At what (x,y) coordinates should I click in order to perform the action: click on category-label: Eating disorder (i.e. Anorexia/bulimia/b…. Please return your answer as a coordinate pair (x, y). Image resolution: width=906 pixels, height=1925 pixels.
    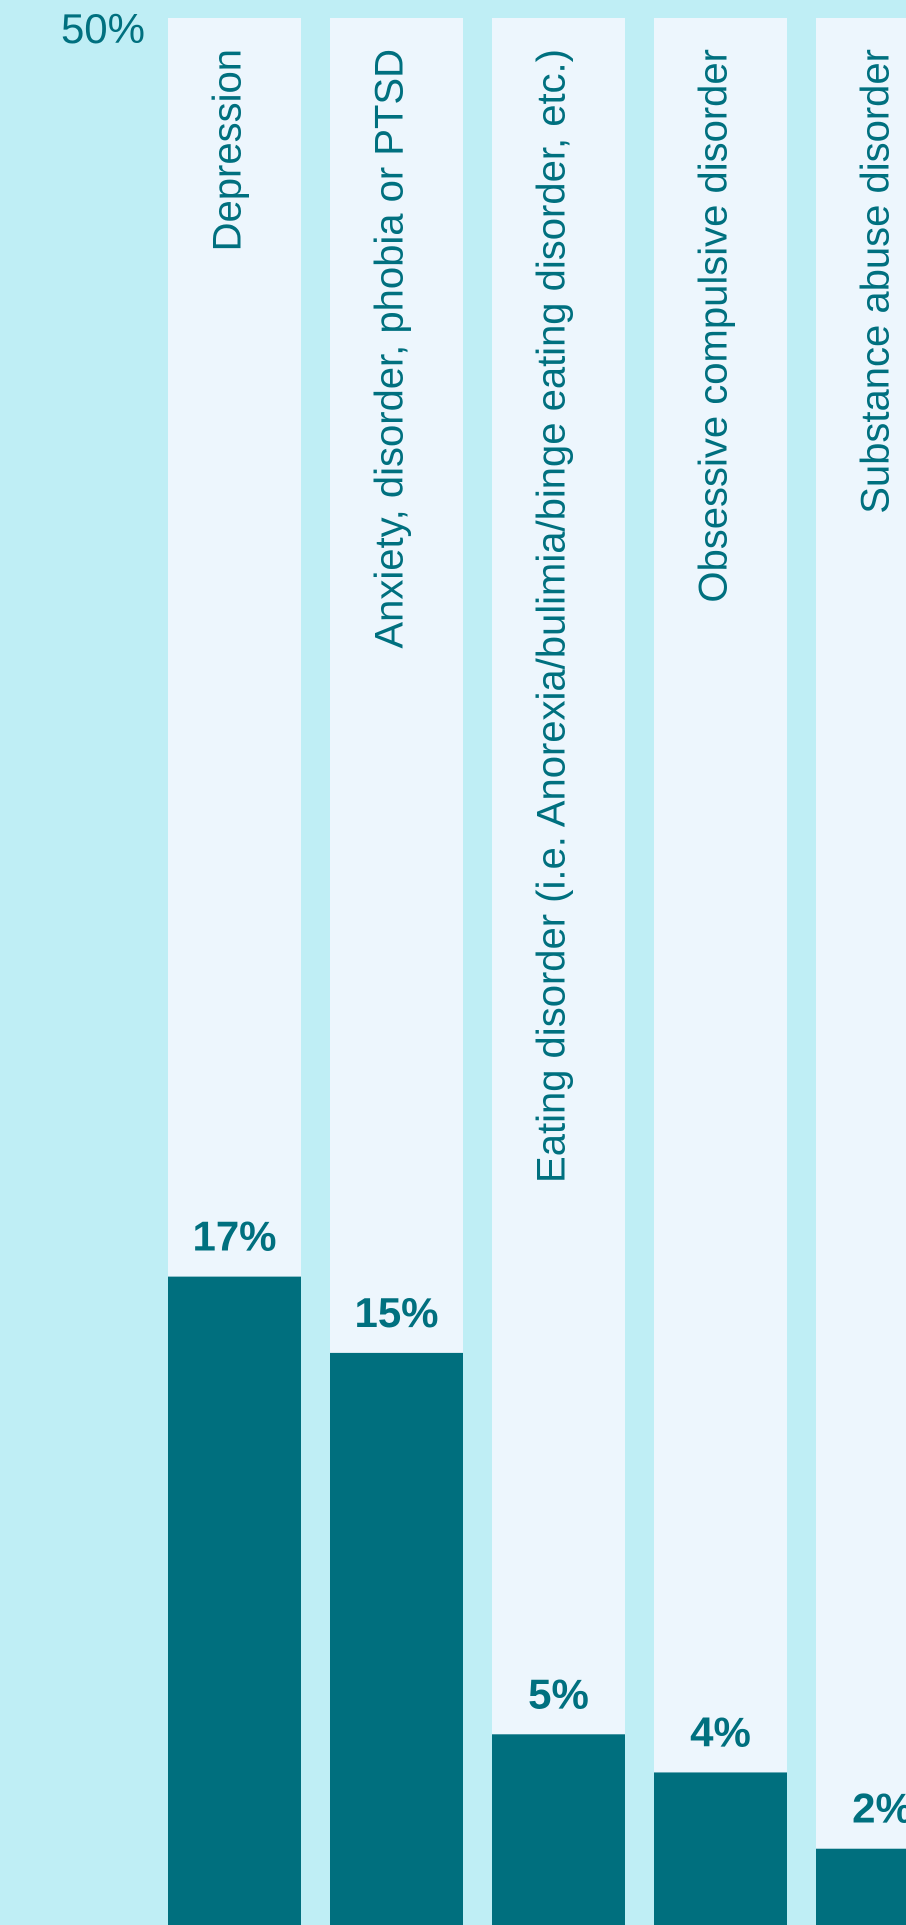
    Looking at the image, I should click on (552, 616).